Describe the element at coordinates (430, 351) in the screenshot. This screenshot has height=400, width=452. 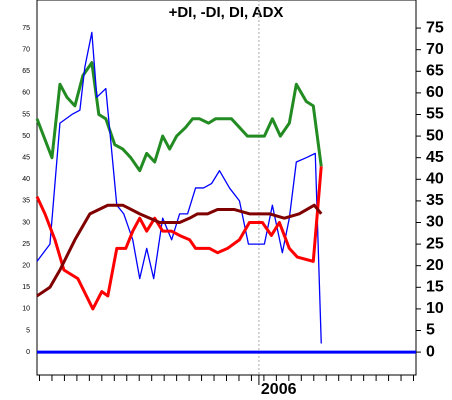
I see `y-tick-label-right: 0` at that location.